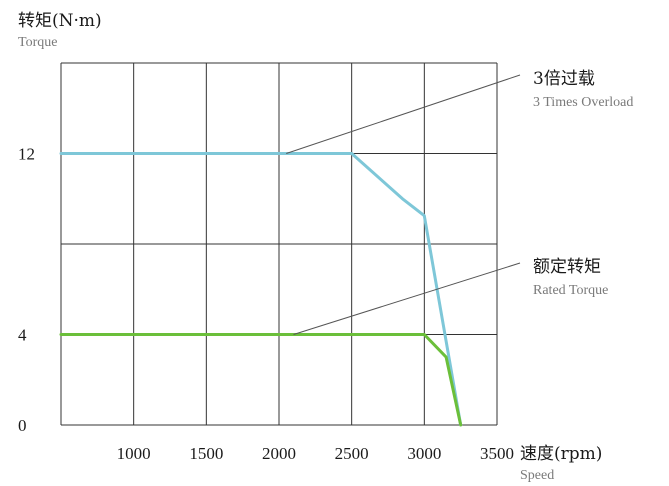  I want to click on x-tick-label: 2000, so click(279, 453).